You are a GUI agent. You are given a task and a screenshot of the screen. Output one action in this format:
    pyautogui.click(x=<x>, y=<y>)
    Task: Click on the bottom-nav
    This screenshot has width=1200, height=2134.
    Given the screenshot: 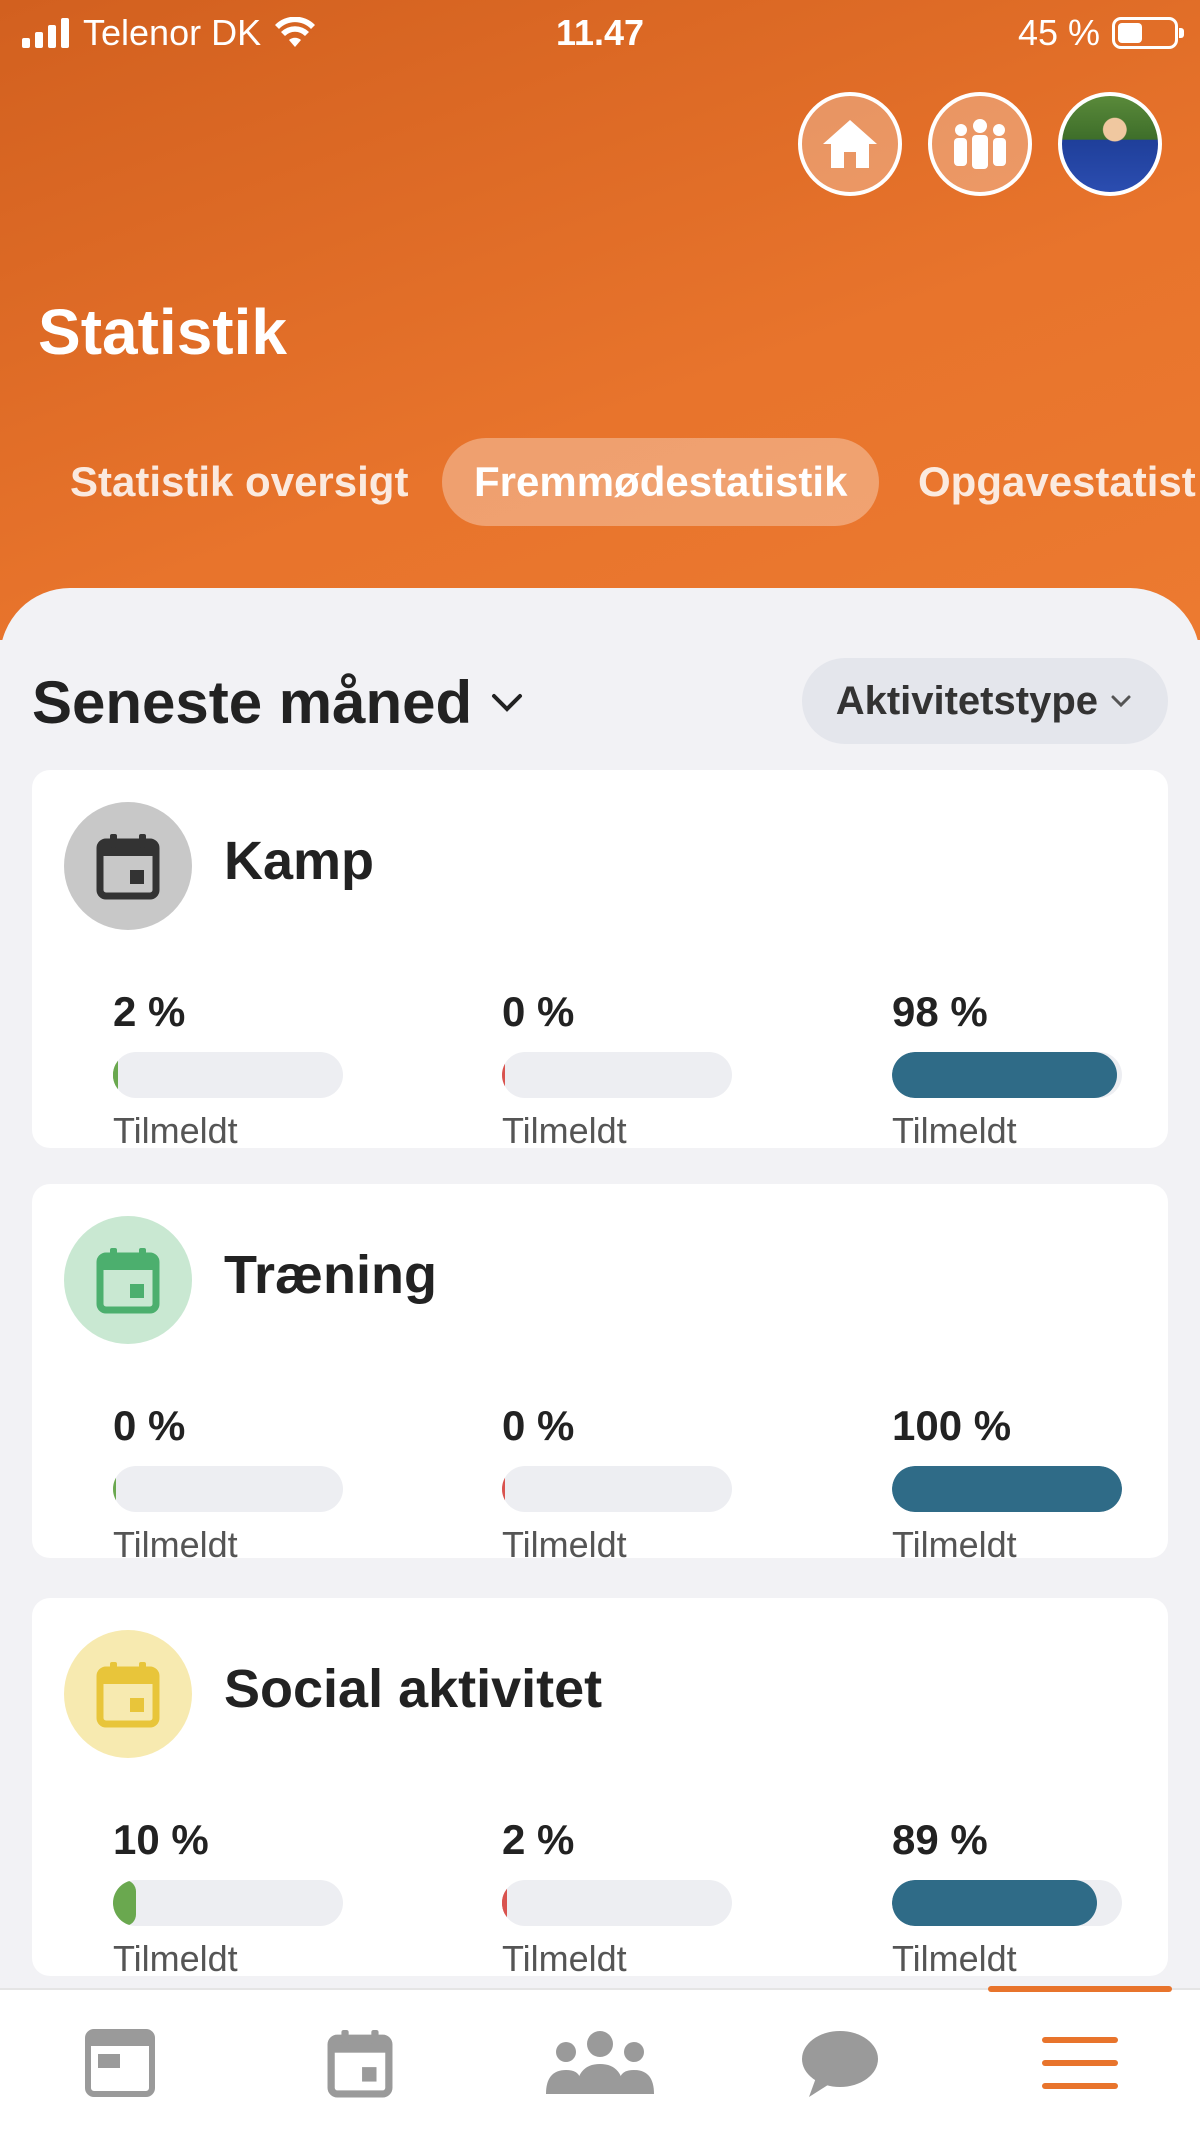 What is the action you would take?
    pyautogui.click(x=600, y=2060)
    